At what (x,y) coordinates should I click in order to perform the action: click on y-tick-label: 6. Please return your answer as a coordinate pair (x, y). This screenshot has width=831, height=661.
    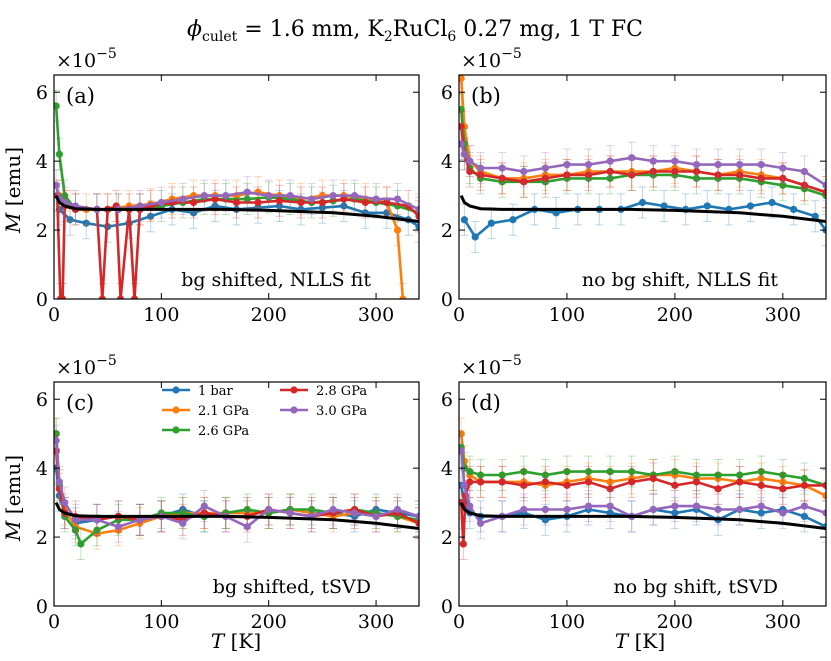
    Looking at the image, I should click on (42, 400).